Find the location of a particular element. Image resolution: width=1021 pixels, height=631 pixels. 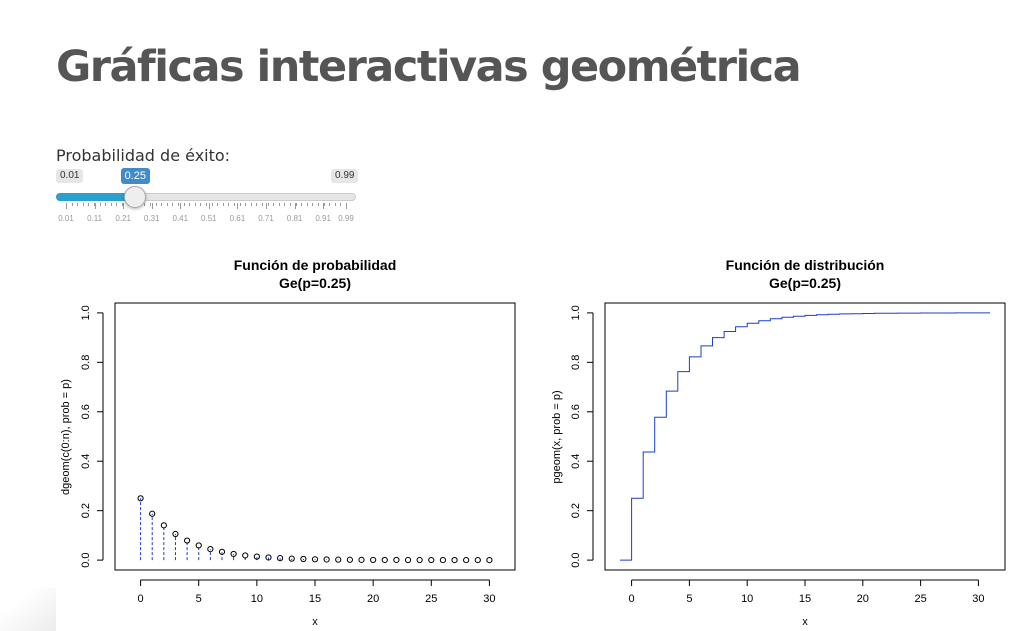

cdf-step-line is located at coordinates (805, 436).